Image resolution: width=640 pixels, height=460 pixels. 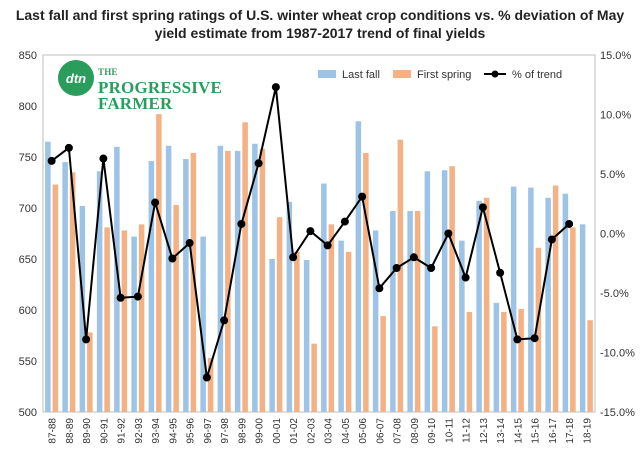 I want to click on y-left-tick-label: 700, so click(x=28, y=209).